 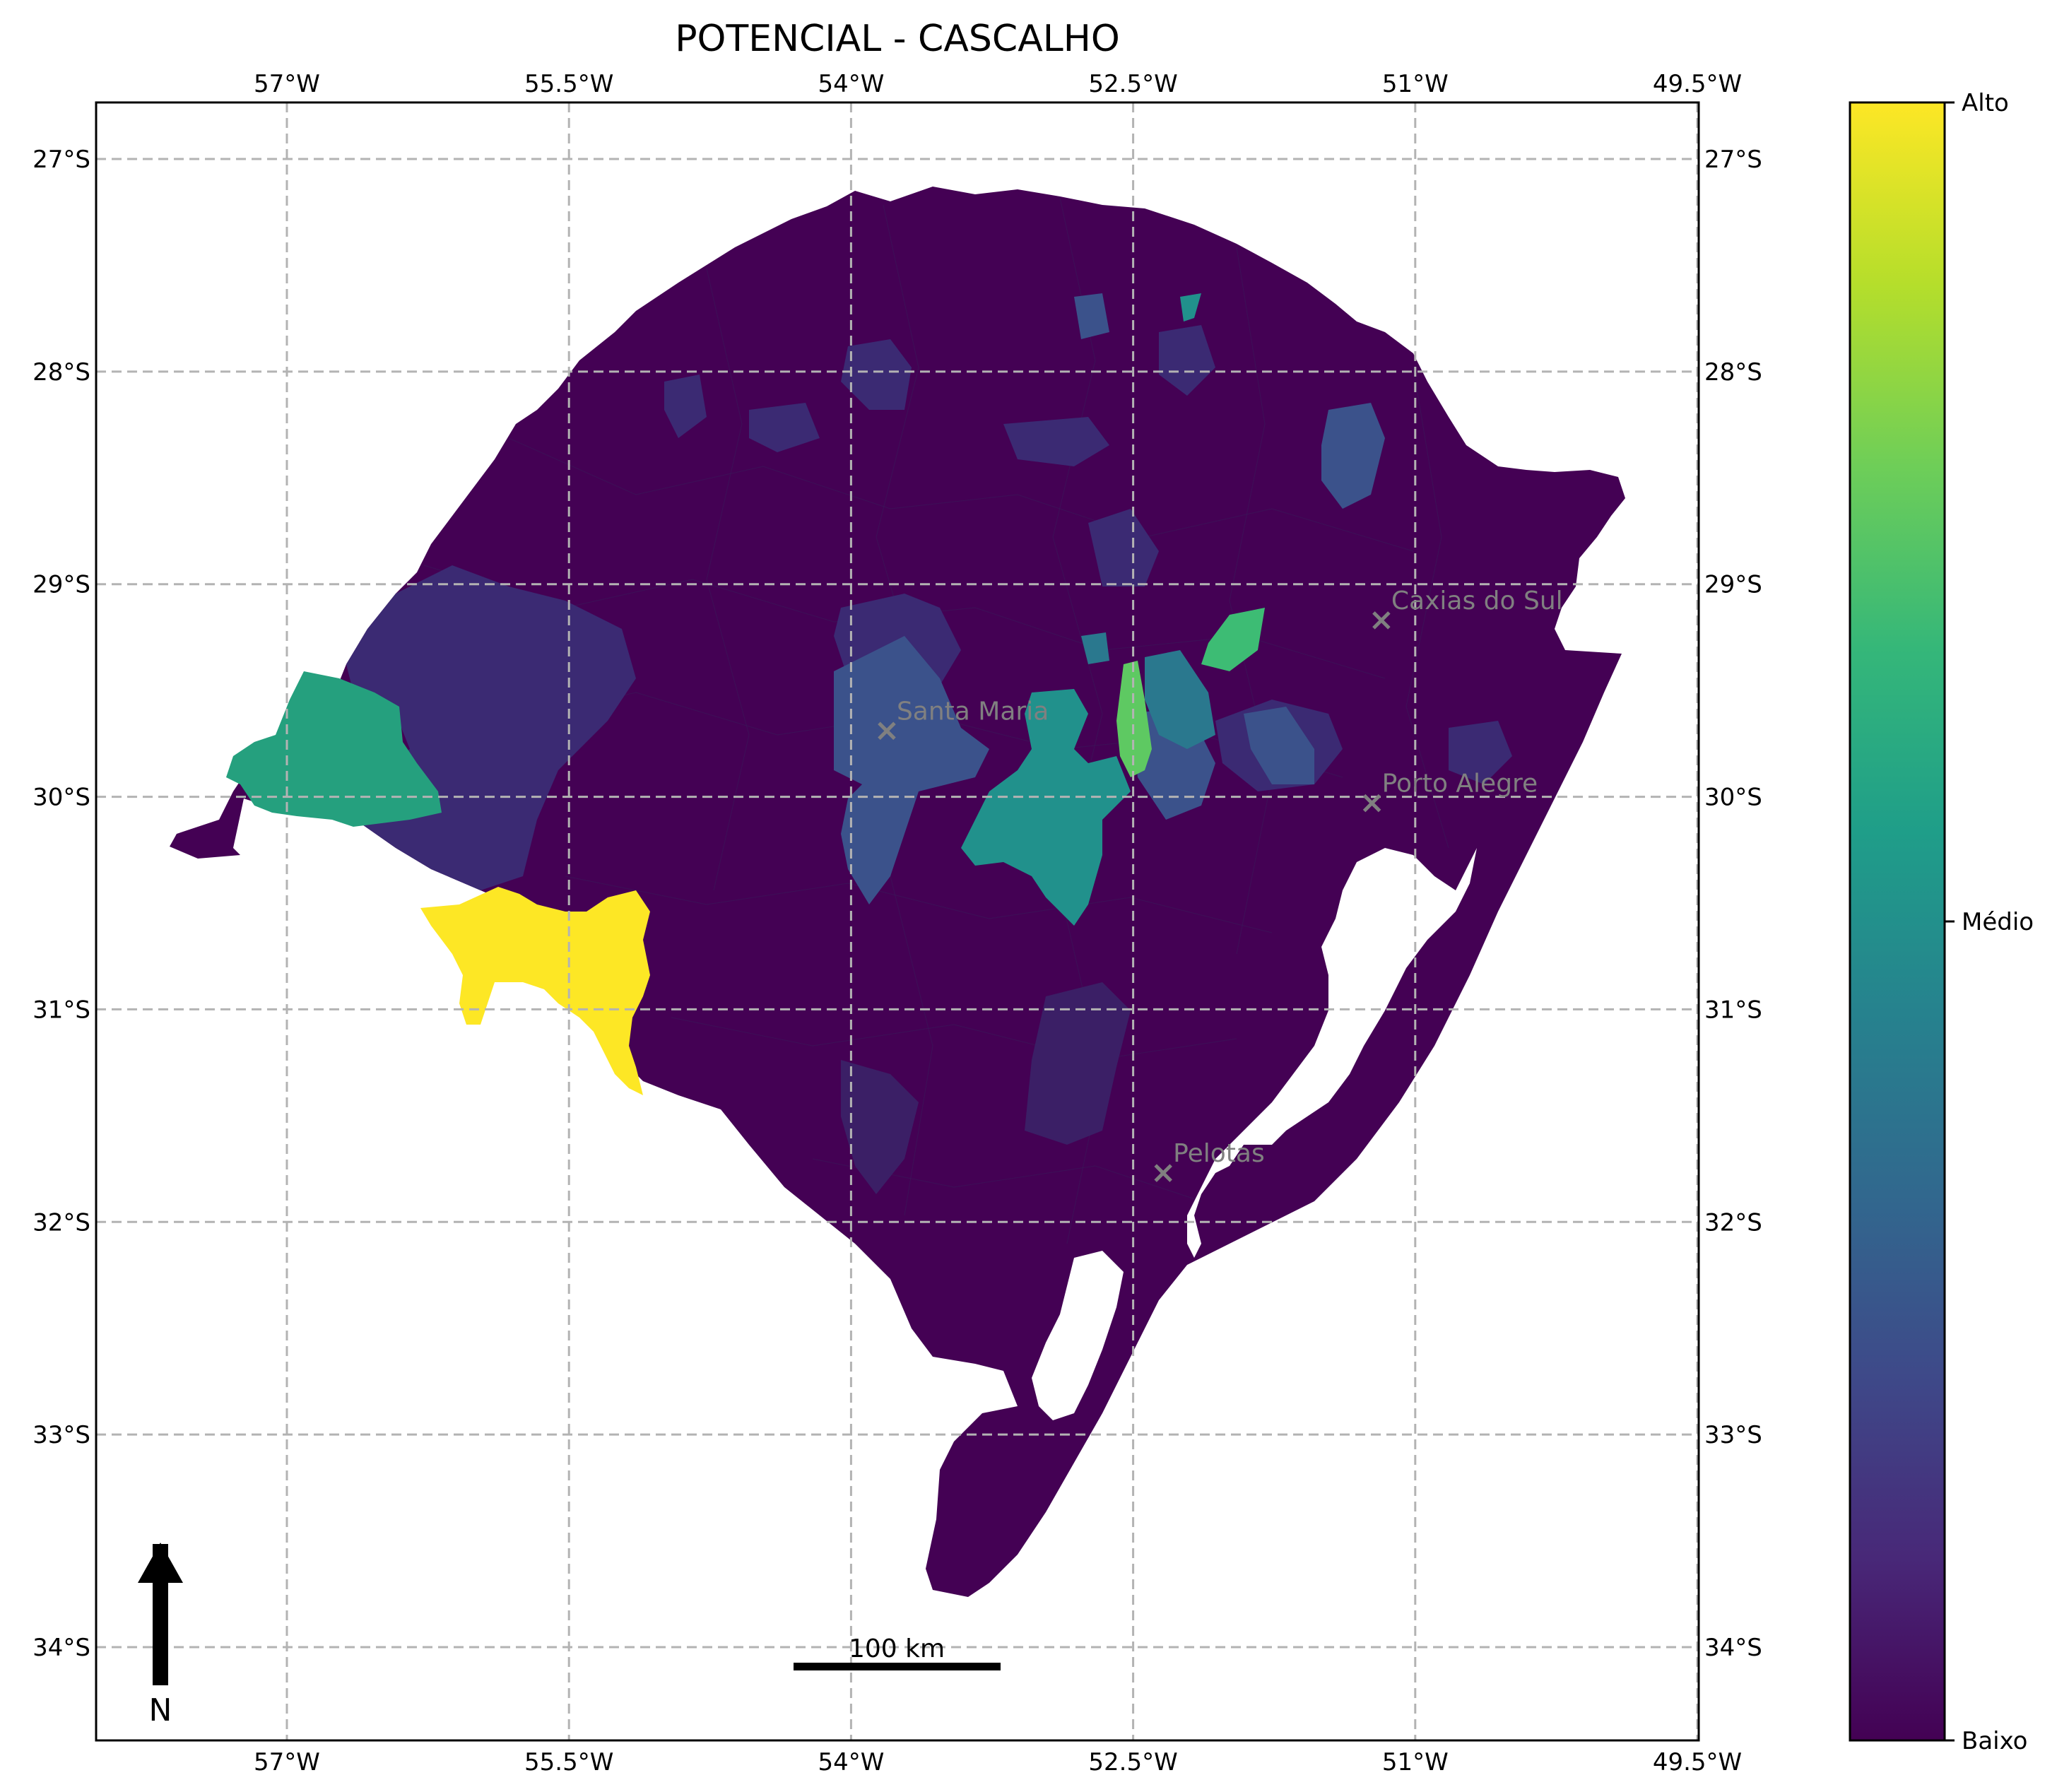 I want to click on water-bodies, so click(x=1254, y=1134).